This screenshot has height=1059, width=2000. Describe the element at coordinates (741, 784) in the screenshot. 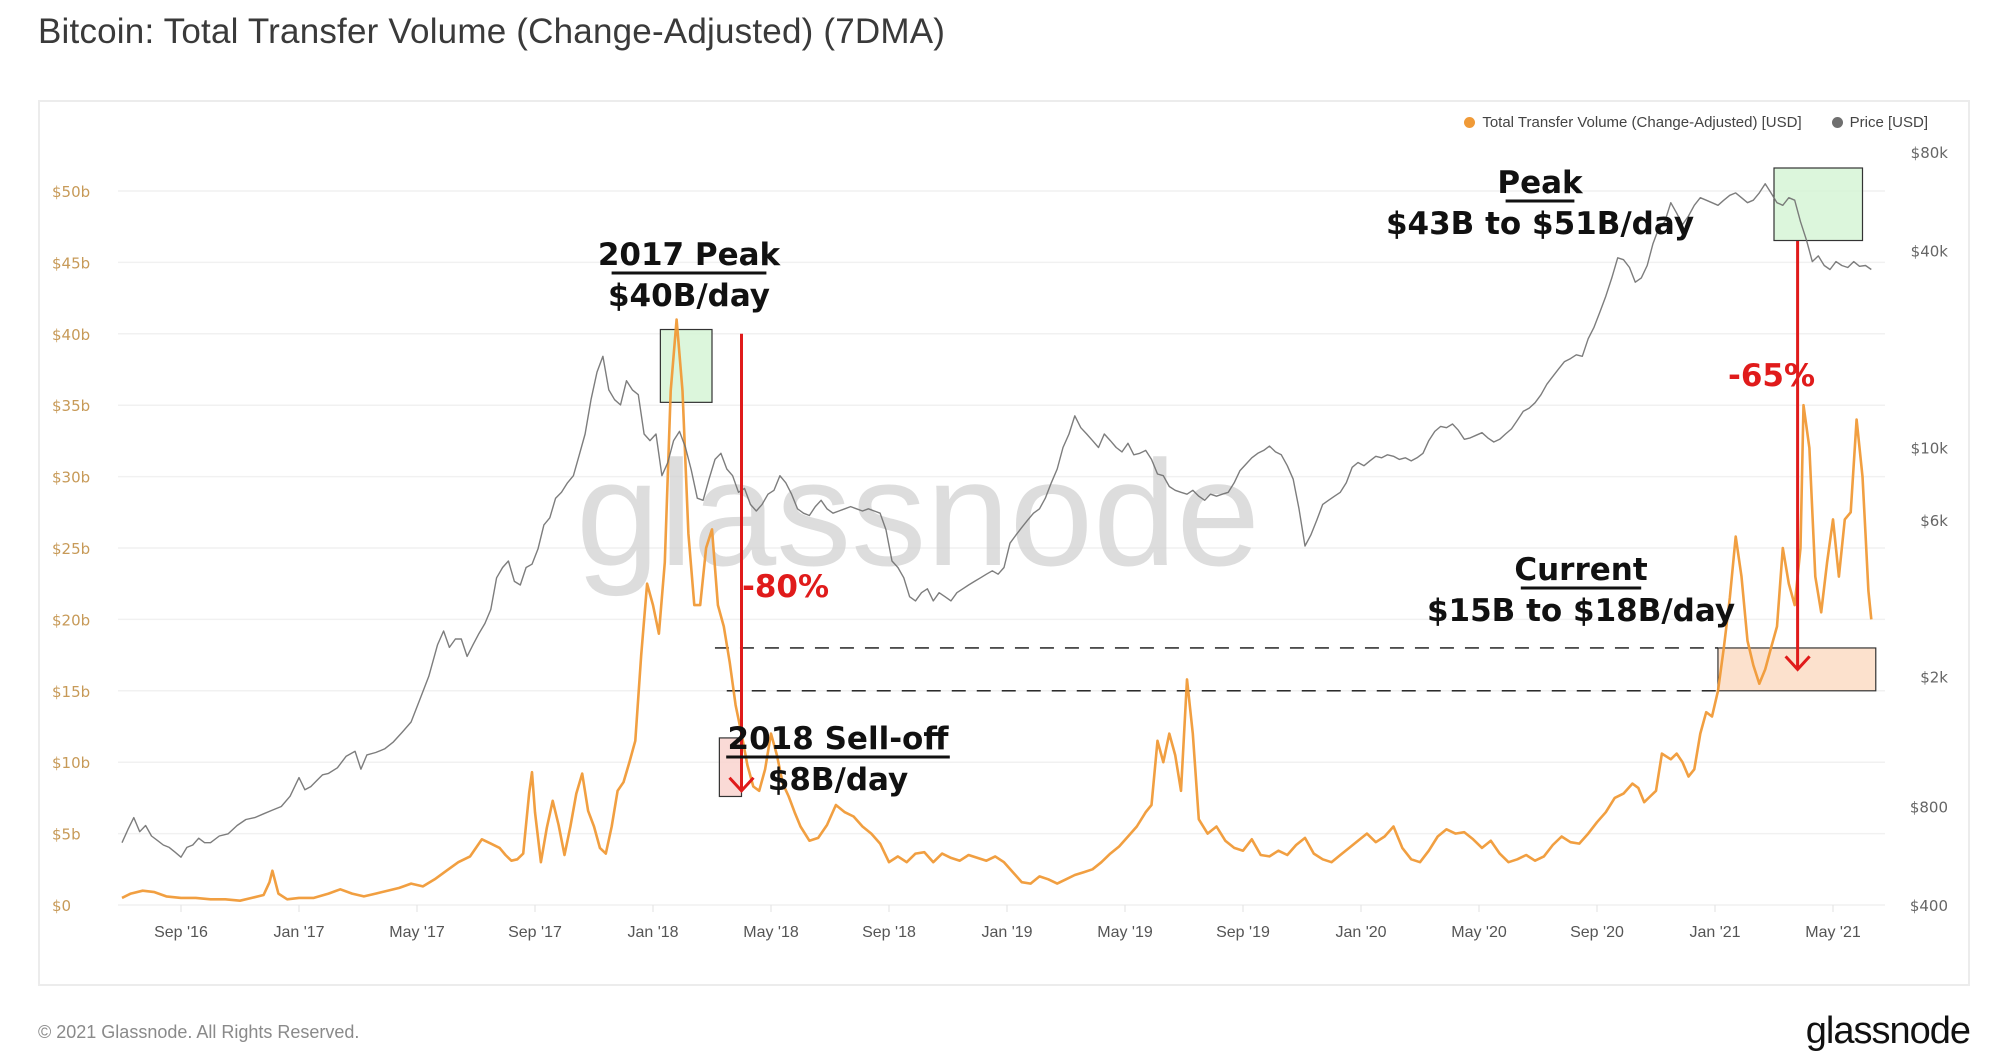

I see `arrow-drop-2018-head-icon` at that location.